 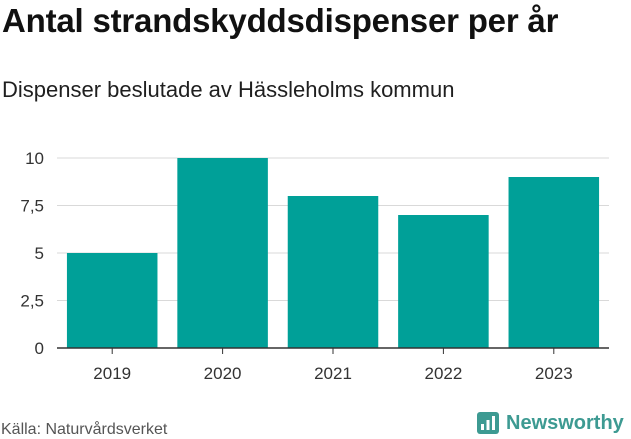 What do you see at coordinates (554, 262) in the screenshot?
I see `bar-2023` at bounding box center [554, 262].